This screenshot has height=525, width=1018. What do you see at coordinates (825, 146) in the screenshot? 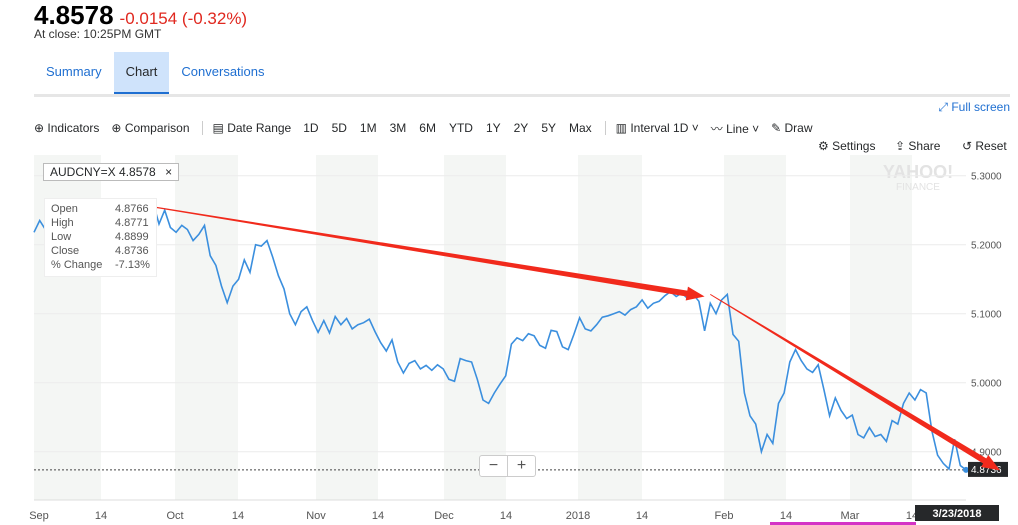
I see `gear-icon: ⚙` at bounding box center [825, 146].